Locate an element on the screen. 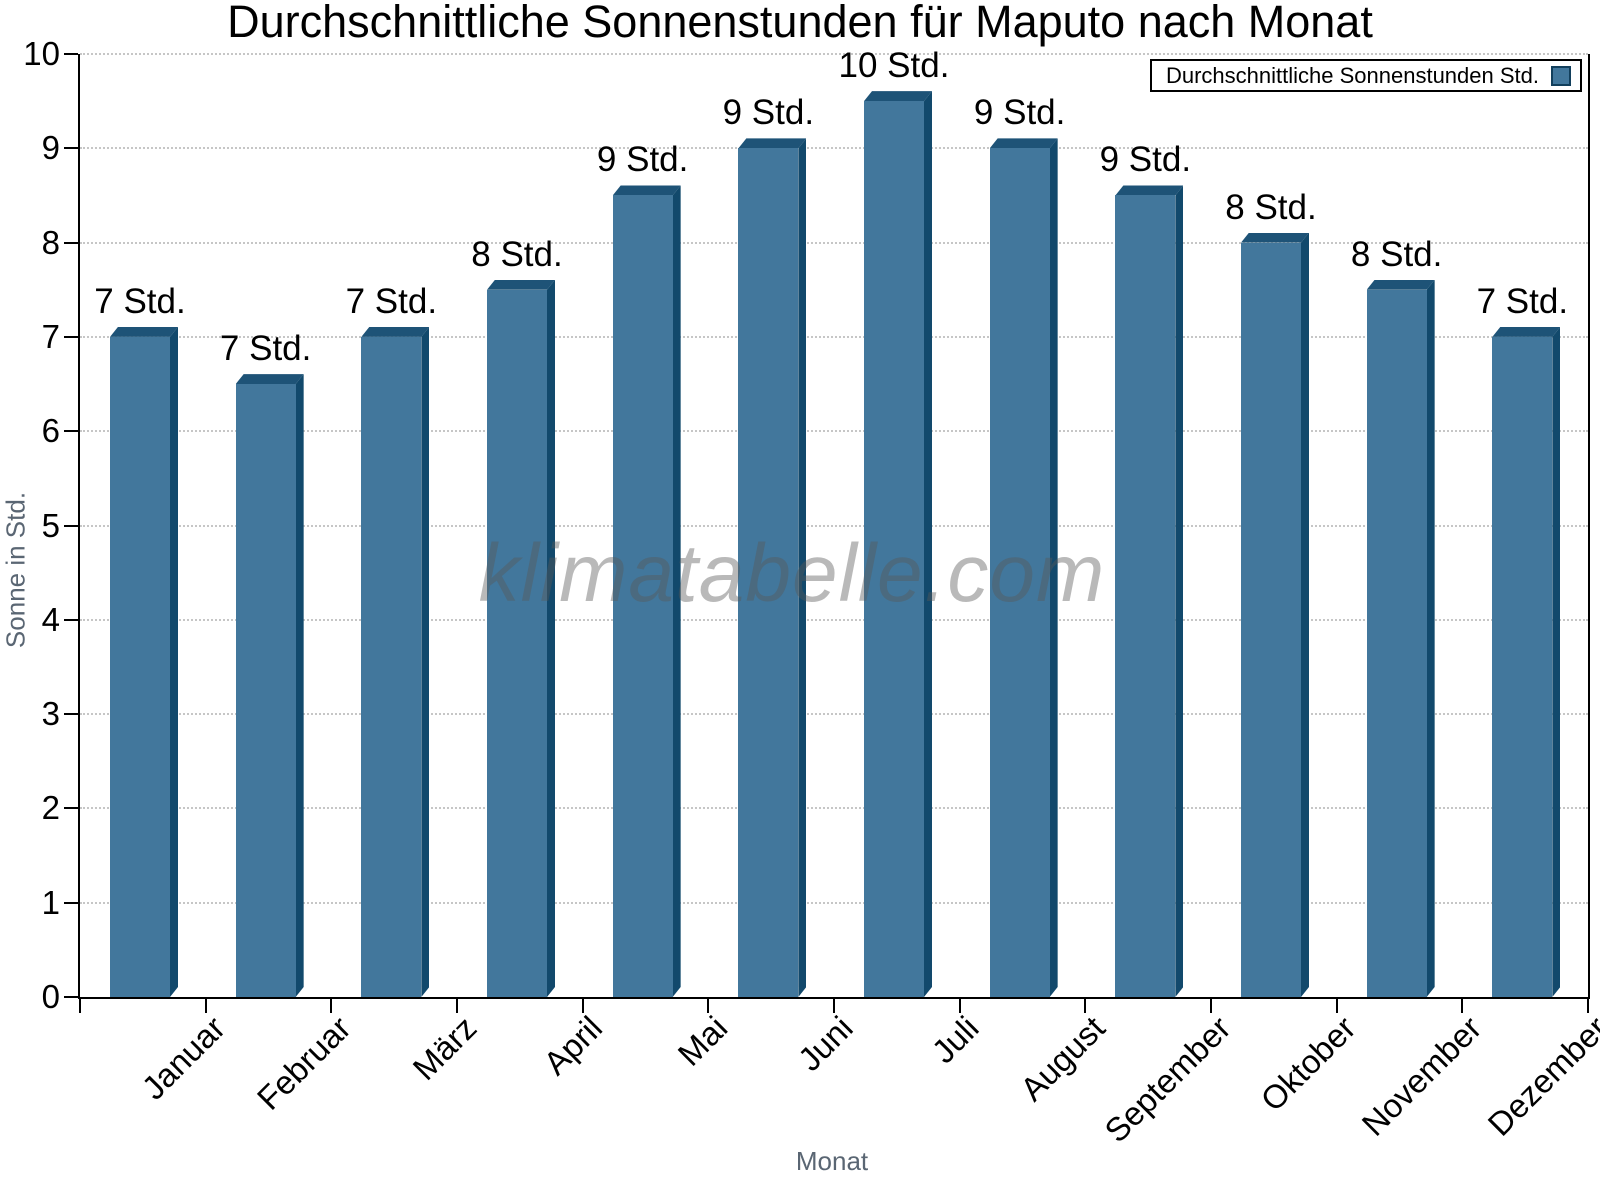  gridline-y3 is located at coordinates (834, 714).